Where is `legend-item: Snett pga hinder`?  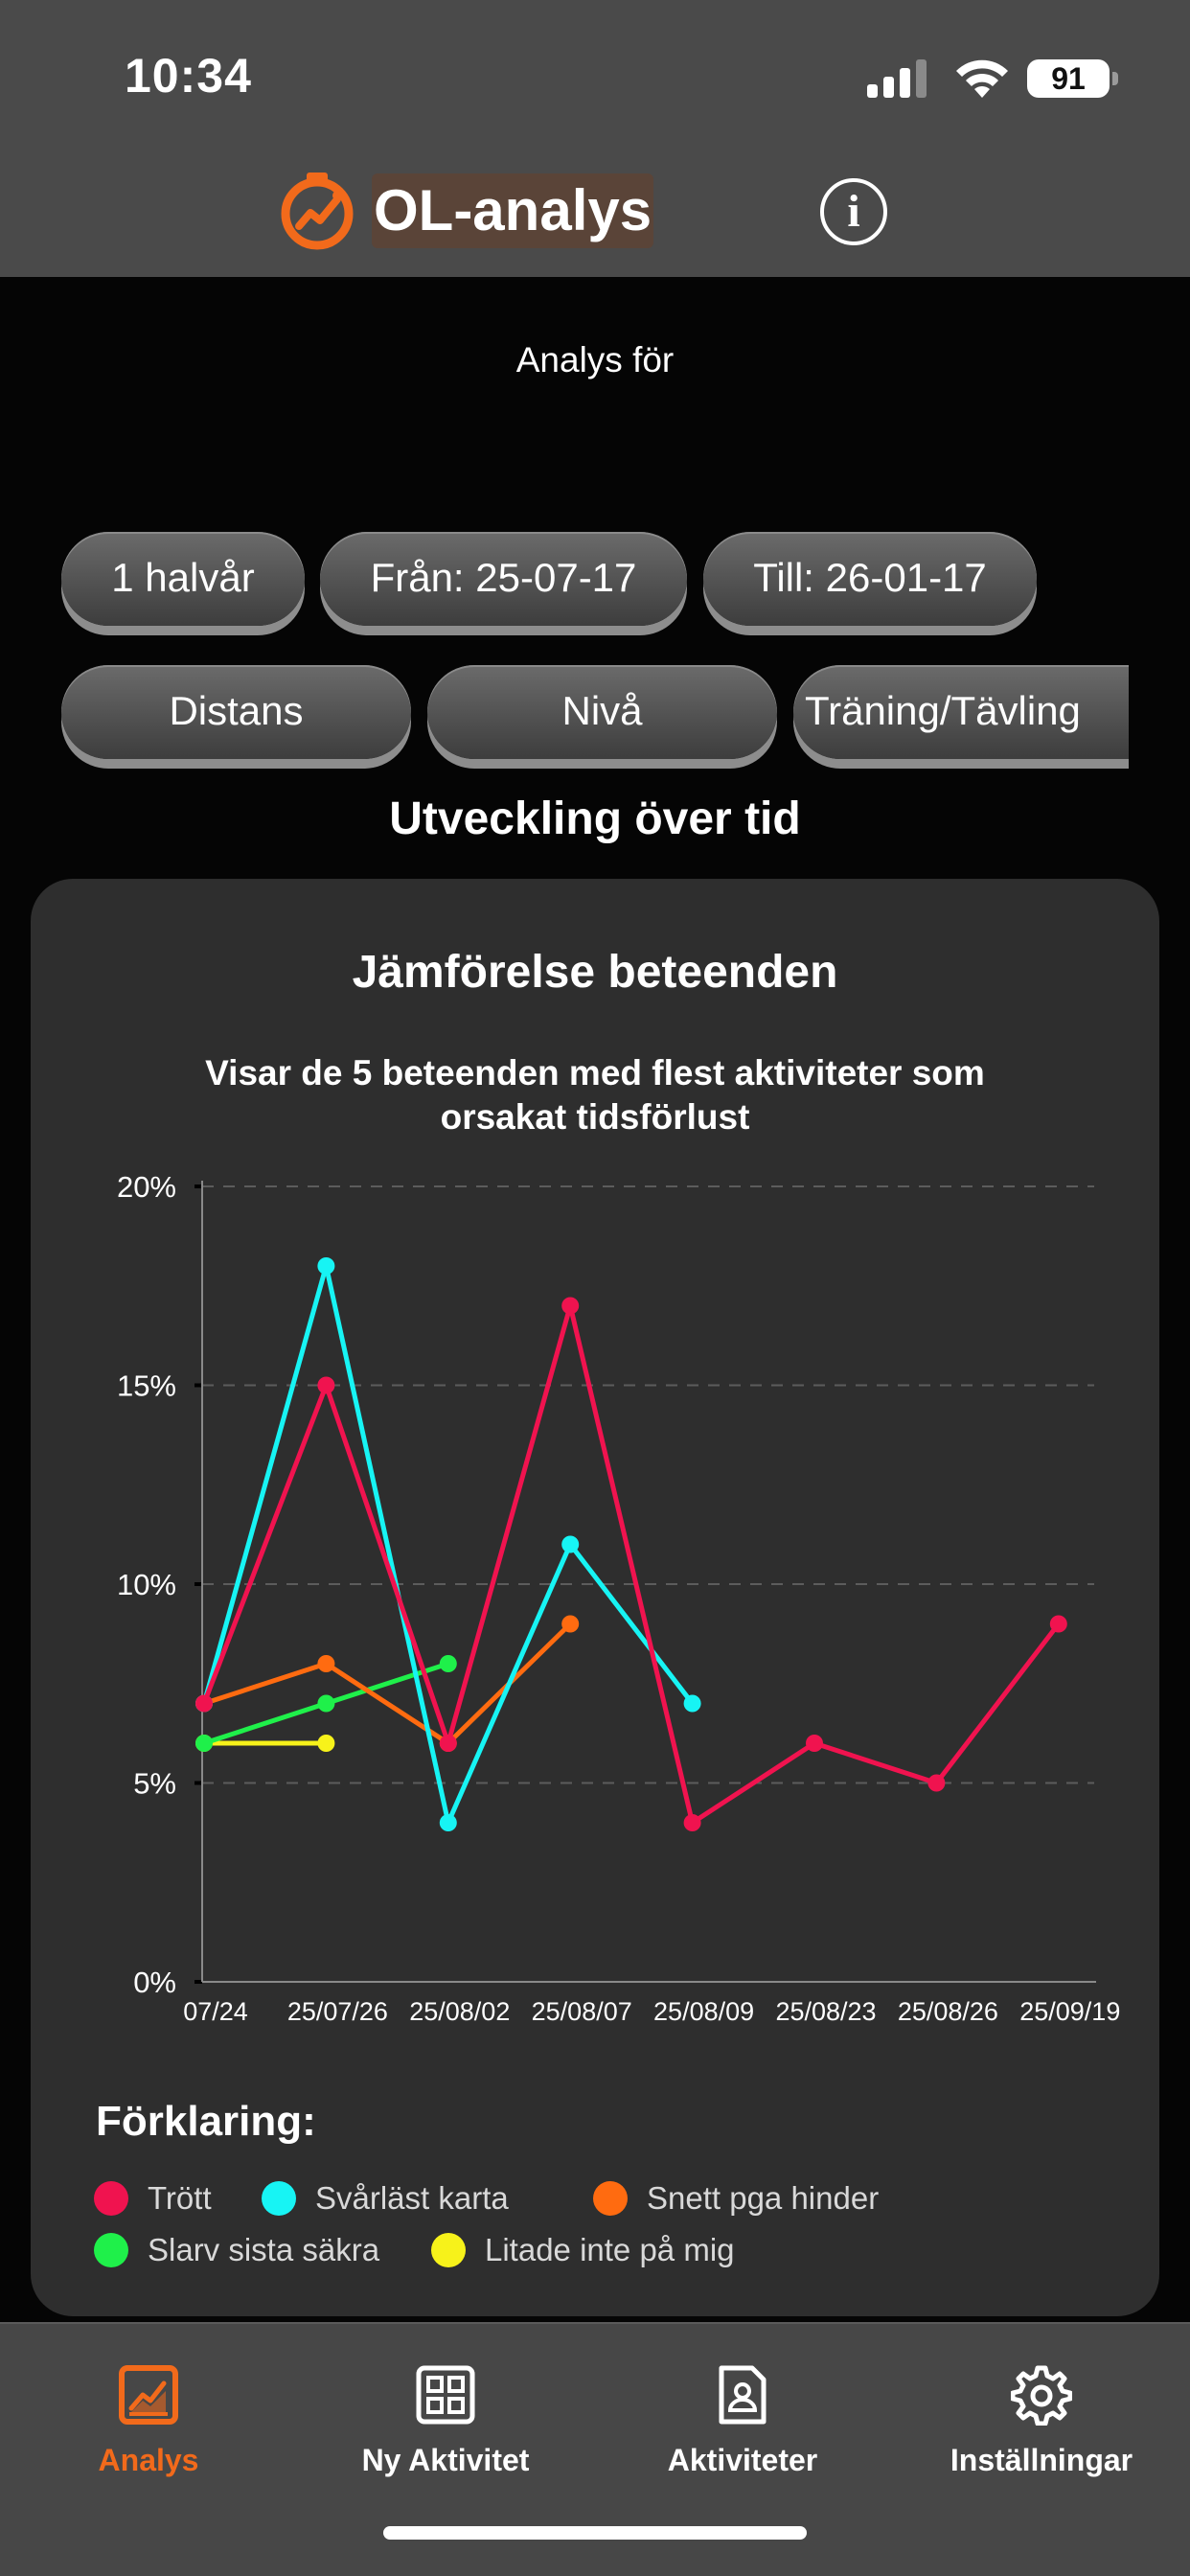
legend-item: Snett pga hinder is located at coordinates (736, 2198).